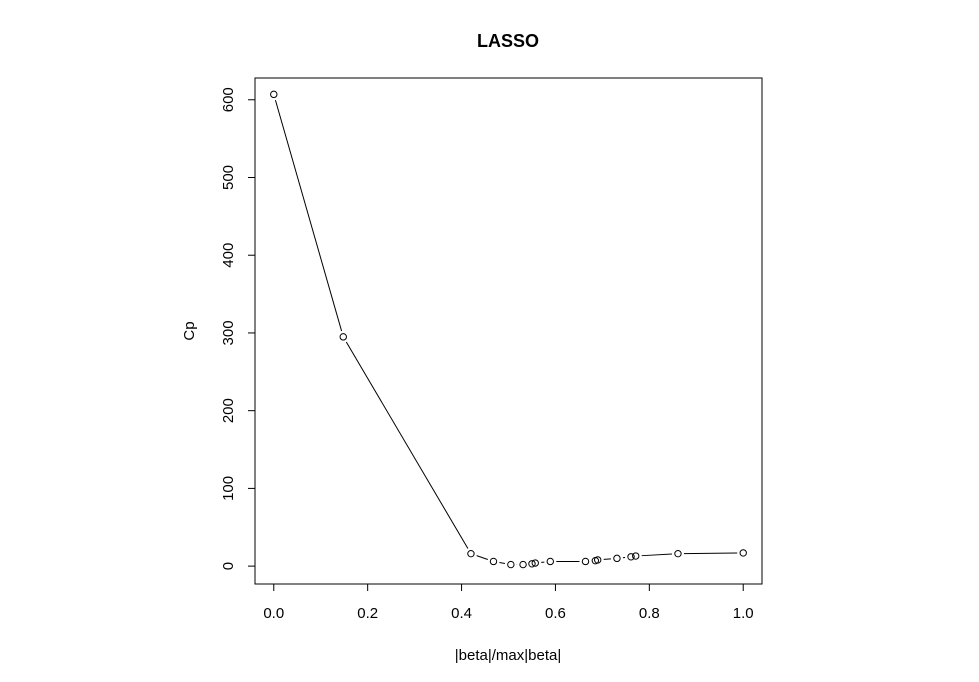  Describe the element at coordinates (461, 613) in the screenshot. I see `x-tick-label: 0.4` at that location.